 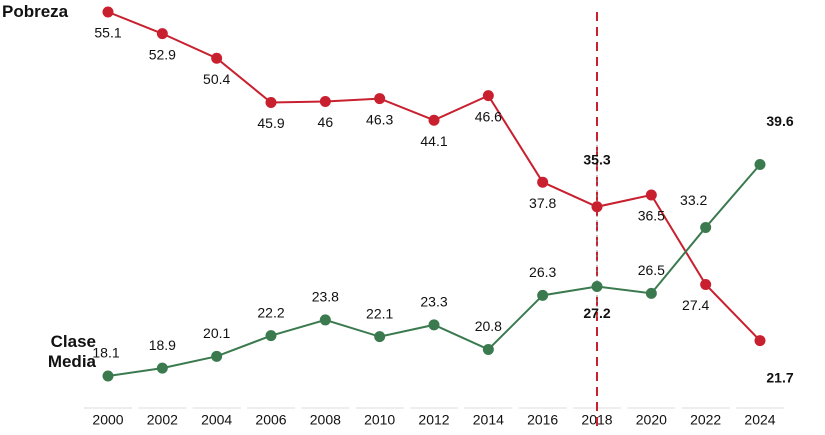 I want to click on x-tick-label: 2000, so click(x=107, y=420).